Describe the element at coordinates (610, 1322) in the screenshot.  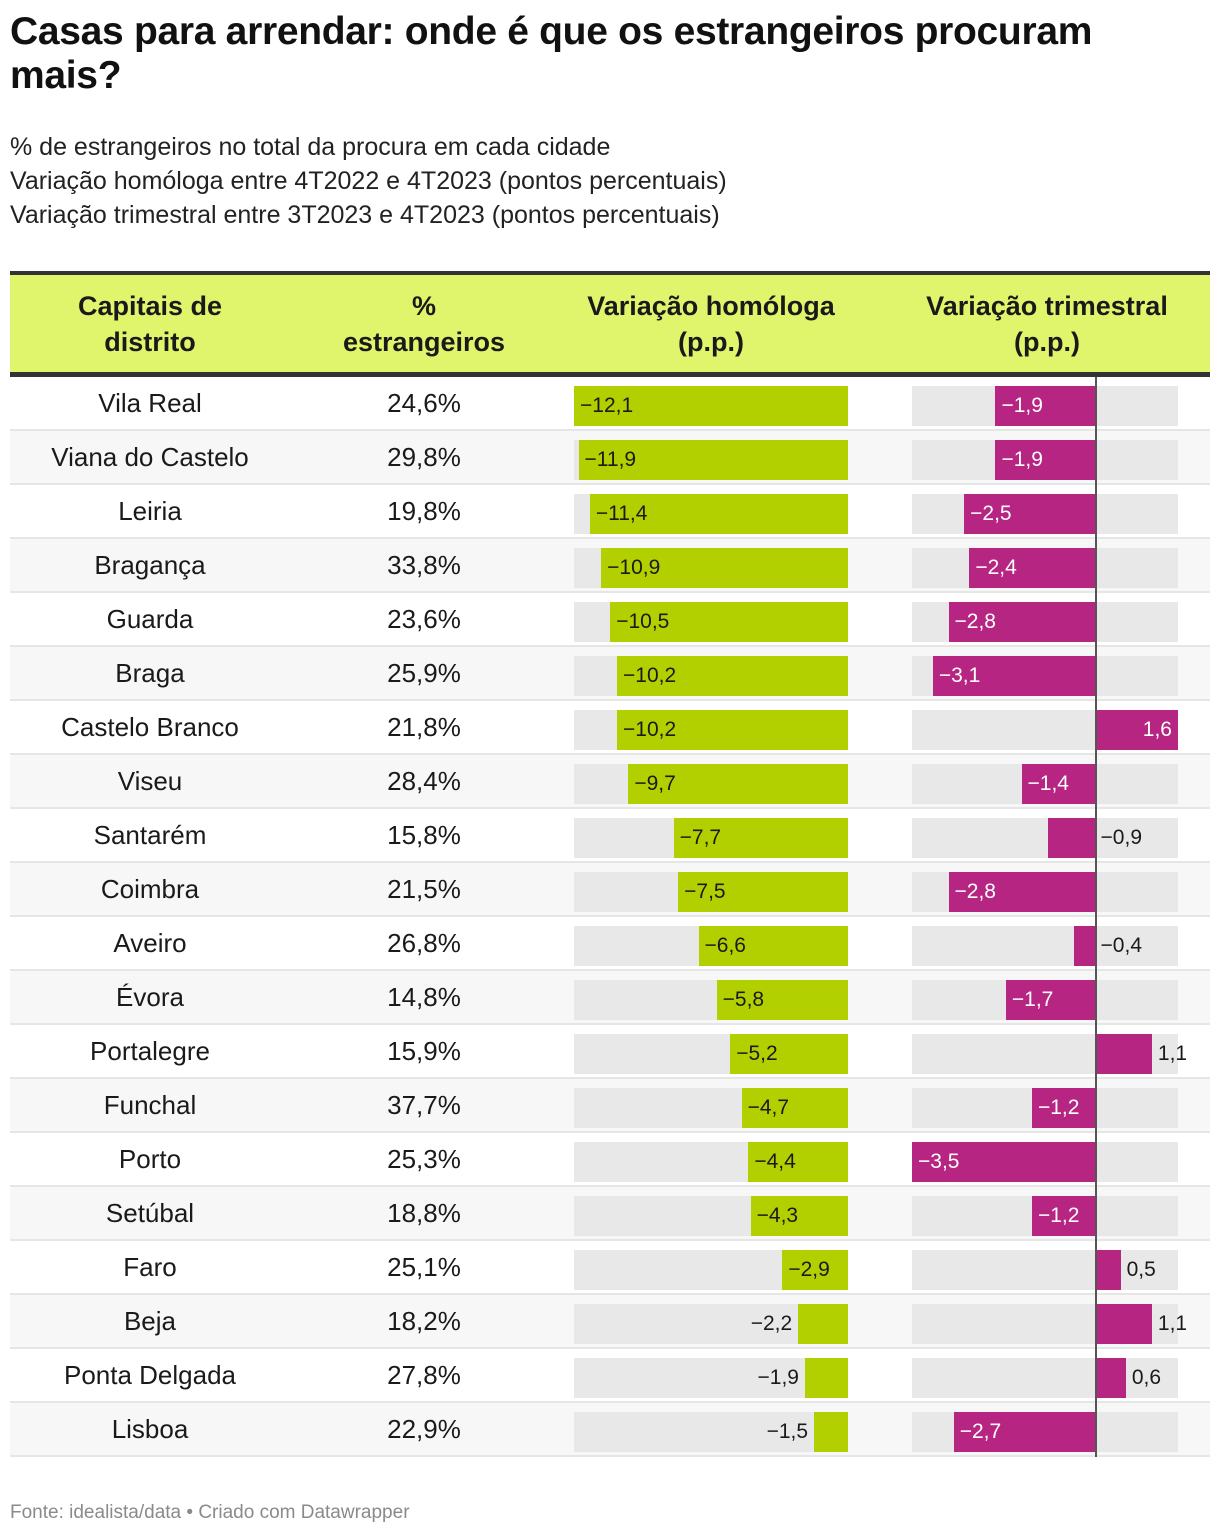
I see `table-row: Beja 18,2% −2,2 1,1` at that location.